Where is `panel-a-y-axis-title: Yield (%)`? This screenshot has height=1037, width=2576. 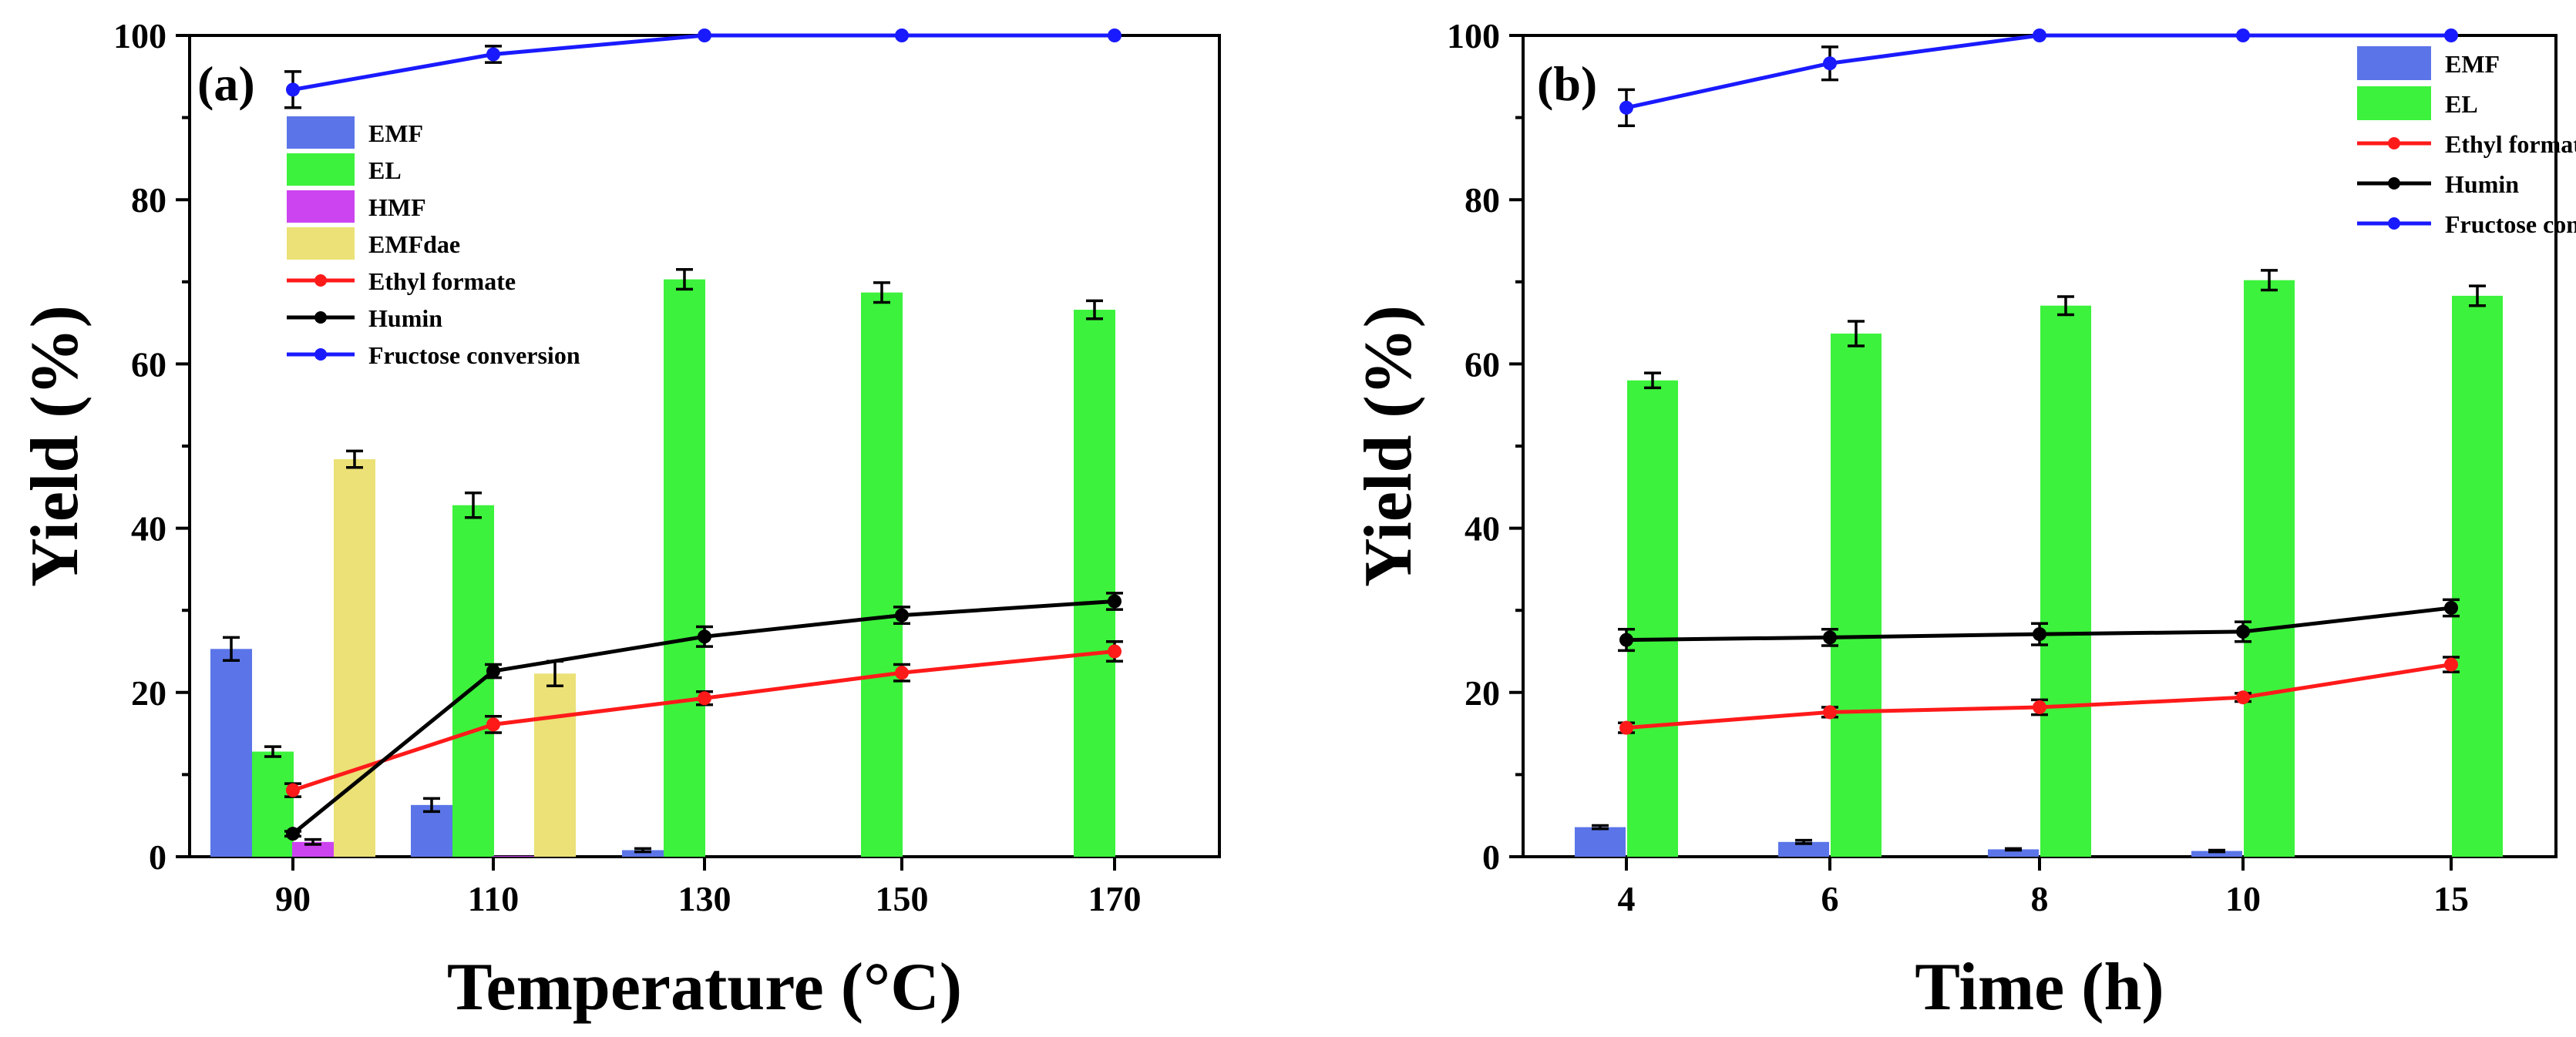
panel-a-y-axis-title: Yield (%) is located at coordinates (55, 446).